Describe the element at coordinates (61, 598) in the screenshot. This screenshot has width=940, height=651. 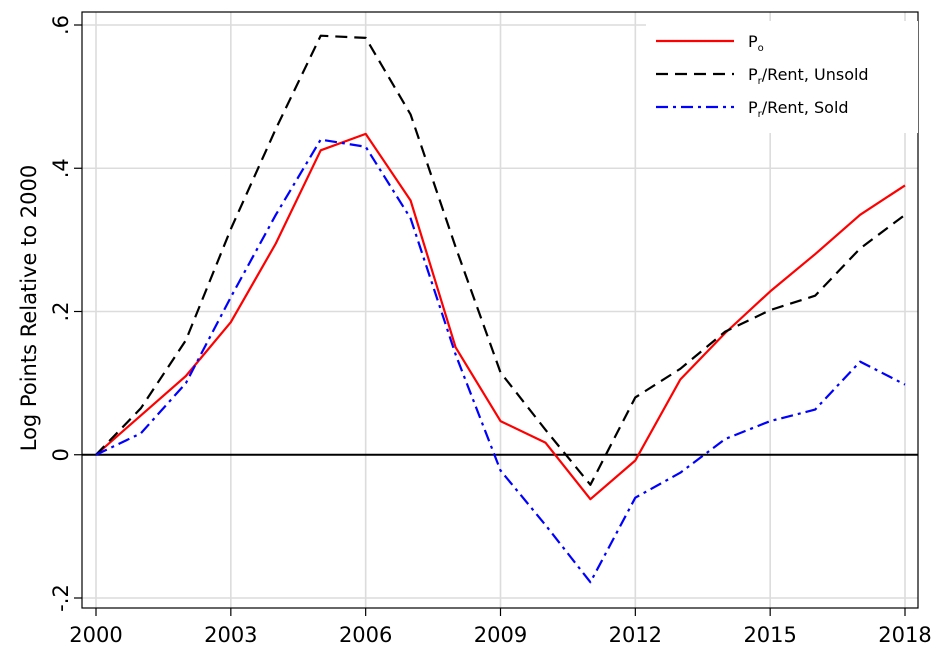
I see `y-tick-label--.2: -.2` at that location.